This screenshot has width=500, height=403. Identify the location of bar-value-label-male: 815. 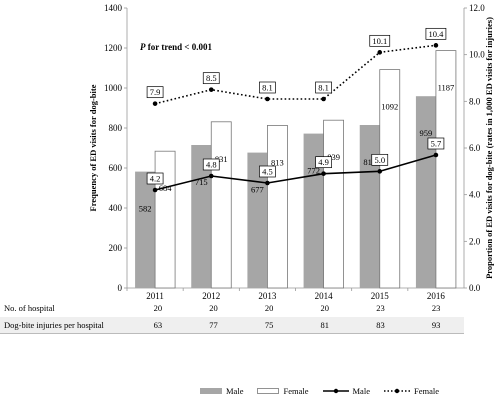
(369, 162).